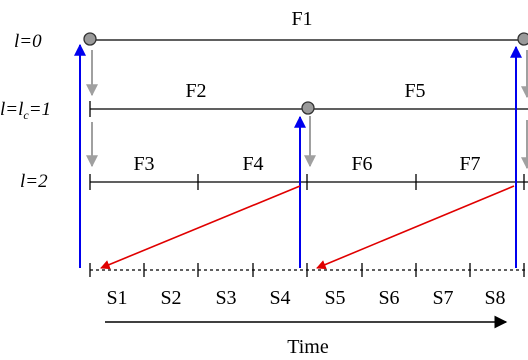  I want to click on slot-ticks, so click(307, 270).